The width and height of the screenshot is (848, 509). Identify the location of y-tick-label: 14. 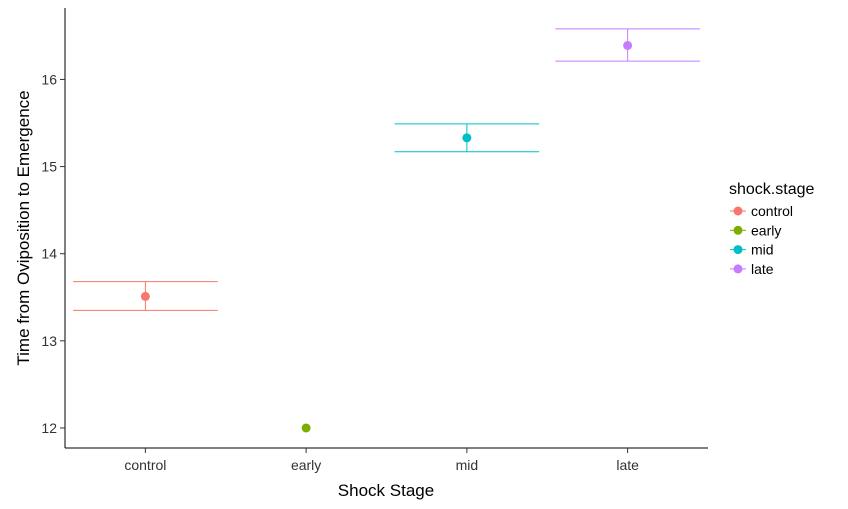
(49, 254).